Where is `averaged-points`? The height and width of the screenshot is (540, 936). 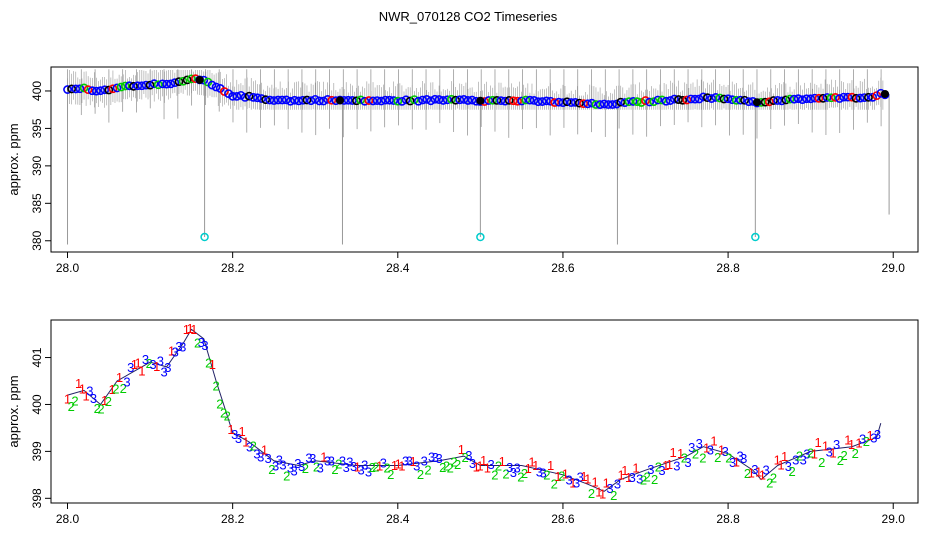 averaged-points is located at coordinates (476, 91).